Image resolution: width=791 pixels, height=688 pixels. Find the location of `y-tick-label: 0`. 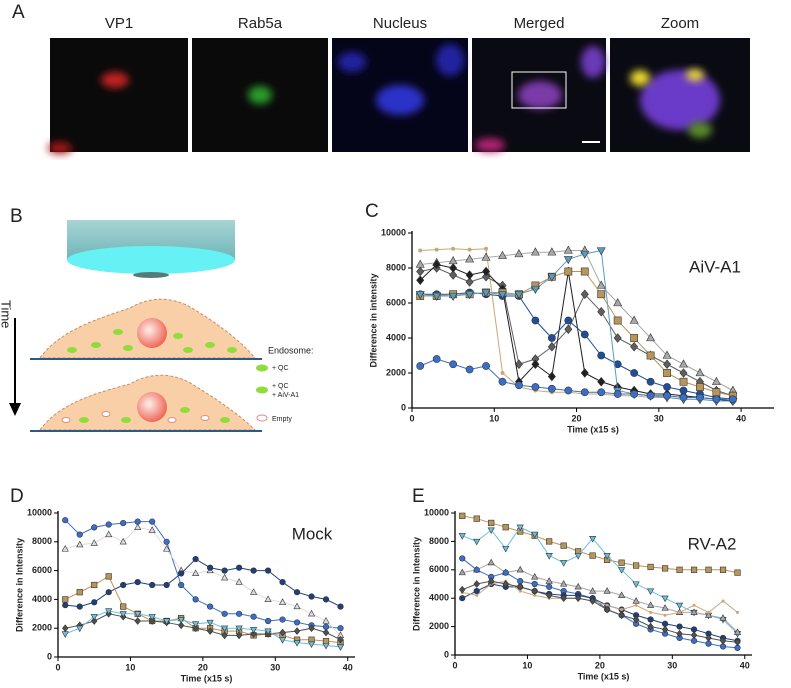

y-tick-label: 0 is located at coordinates (446, 654).